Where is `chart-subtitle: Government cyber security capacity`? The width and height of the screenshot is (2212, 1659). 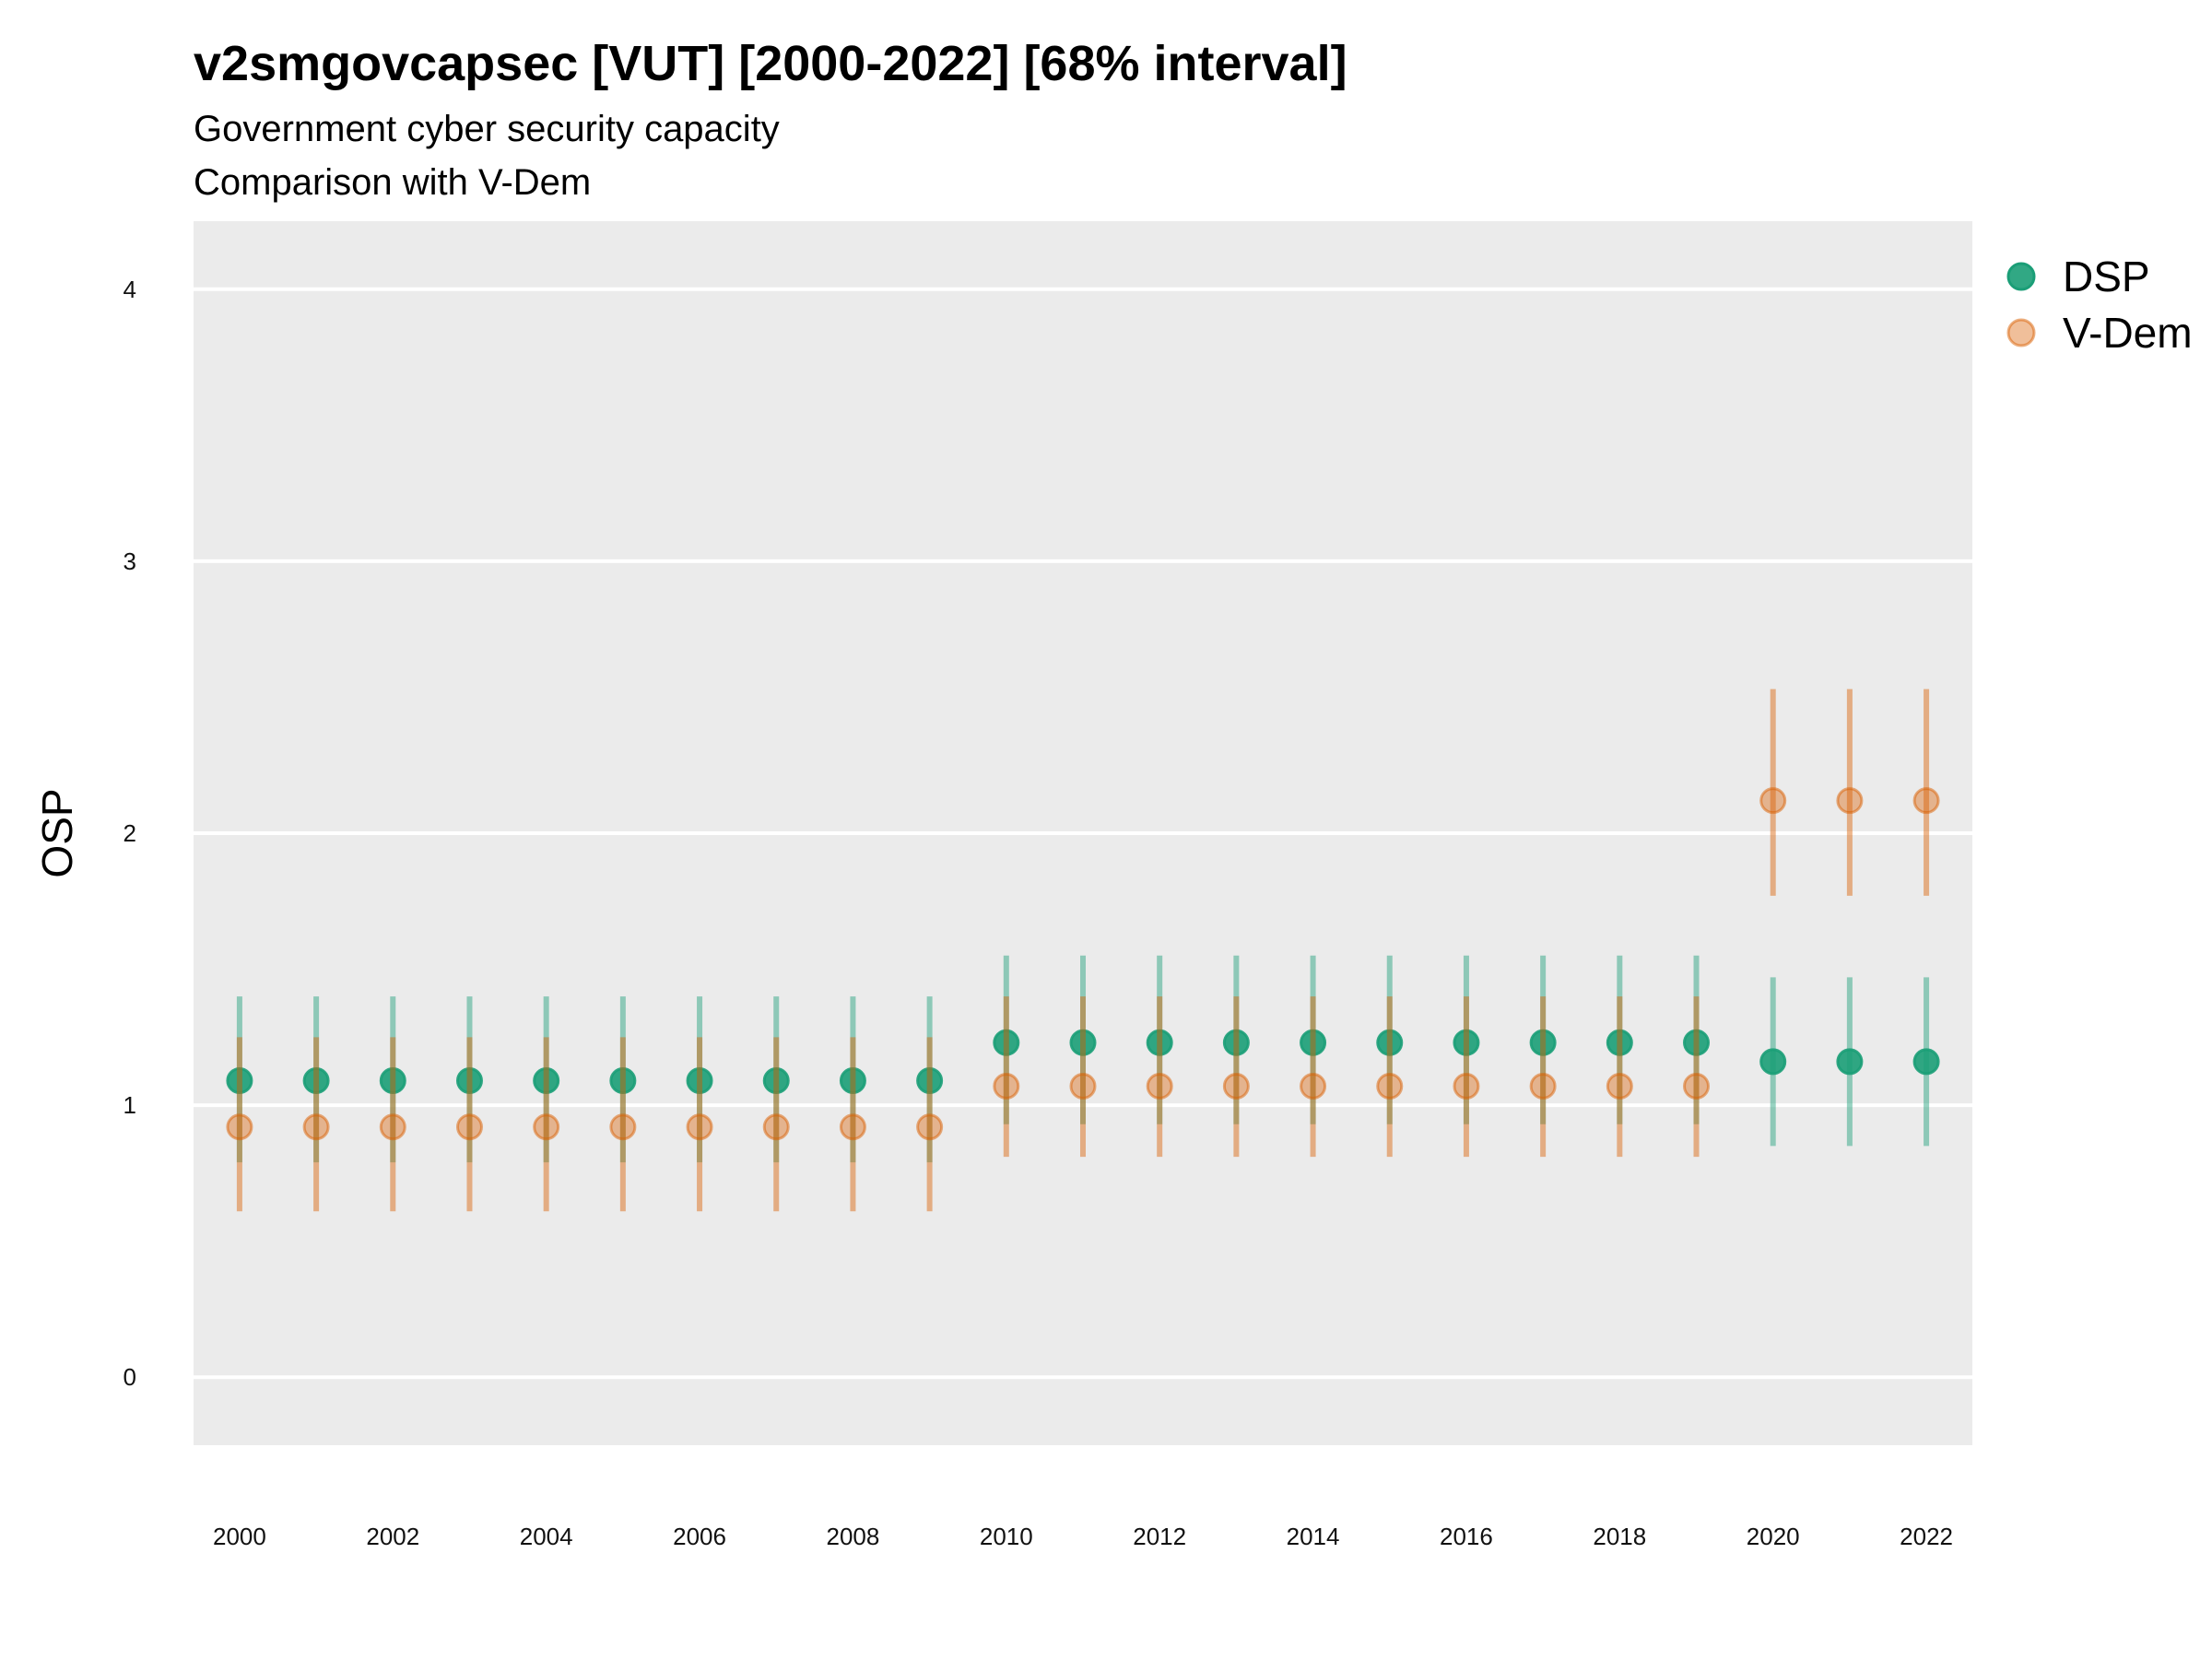
chart-subtitle: Government cyber security capacity is located at coordinates (487, 129).